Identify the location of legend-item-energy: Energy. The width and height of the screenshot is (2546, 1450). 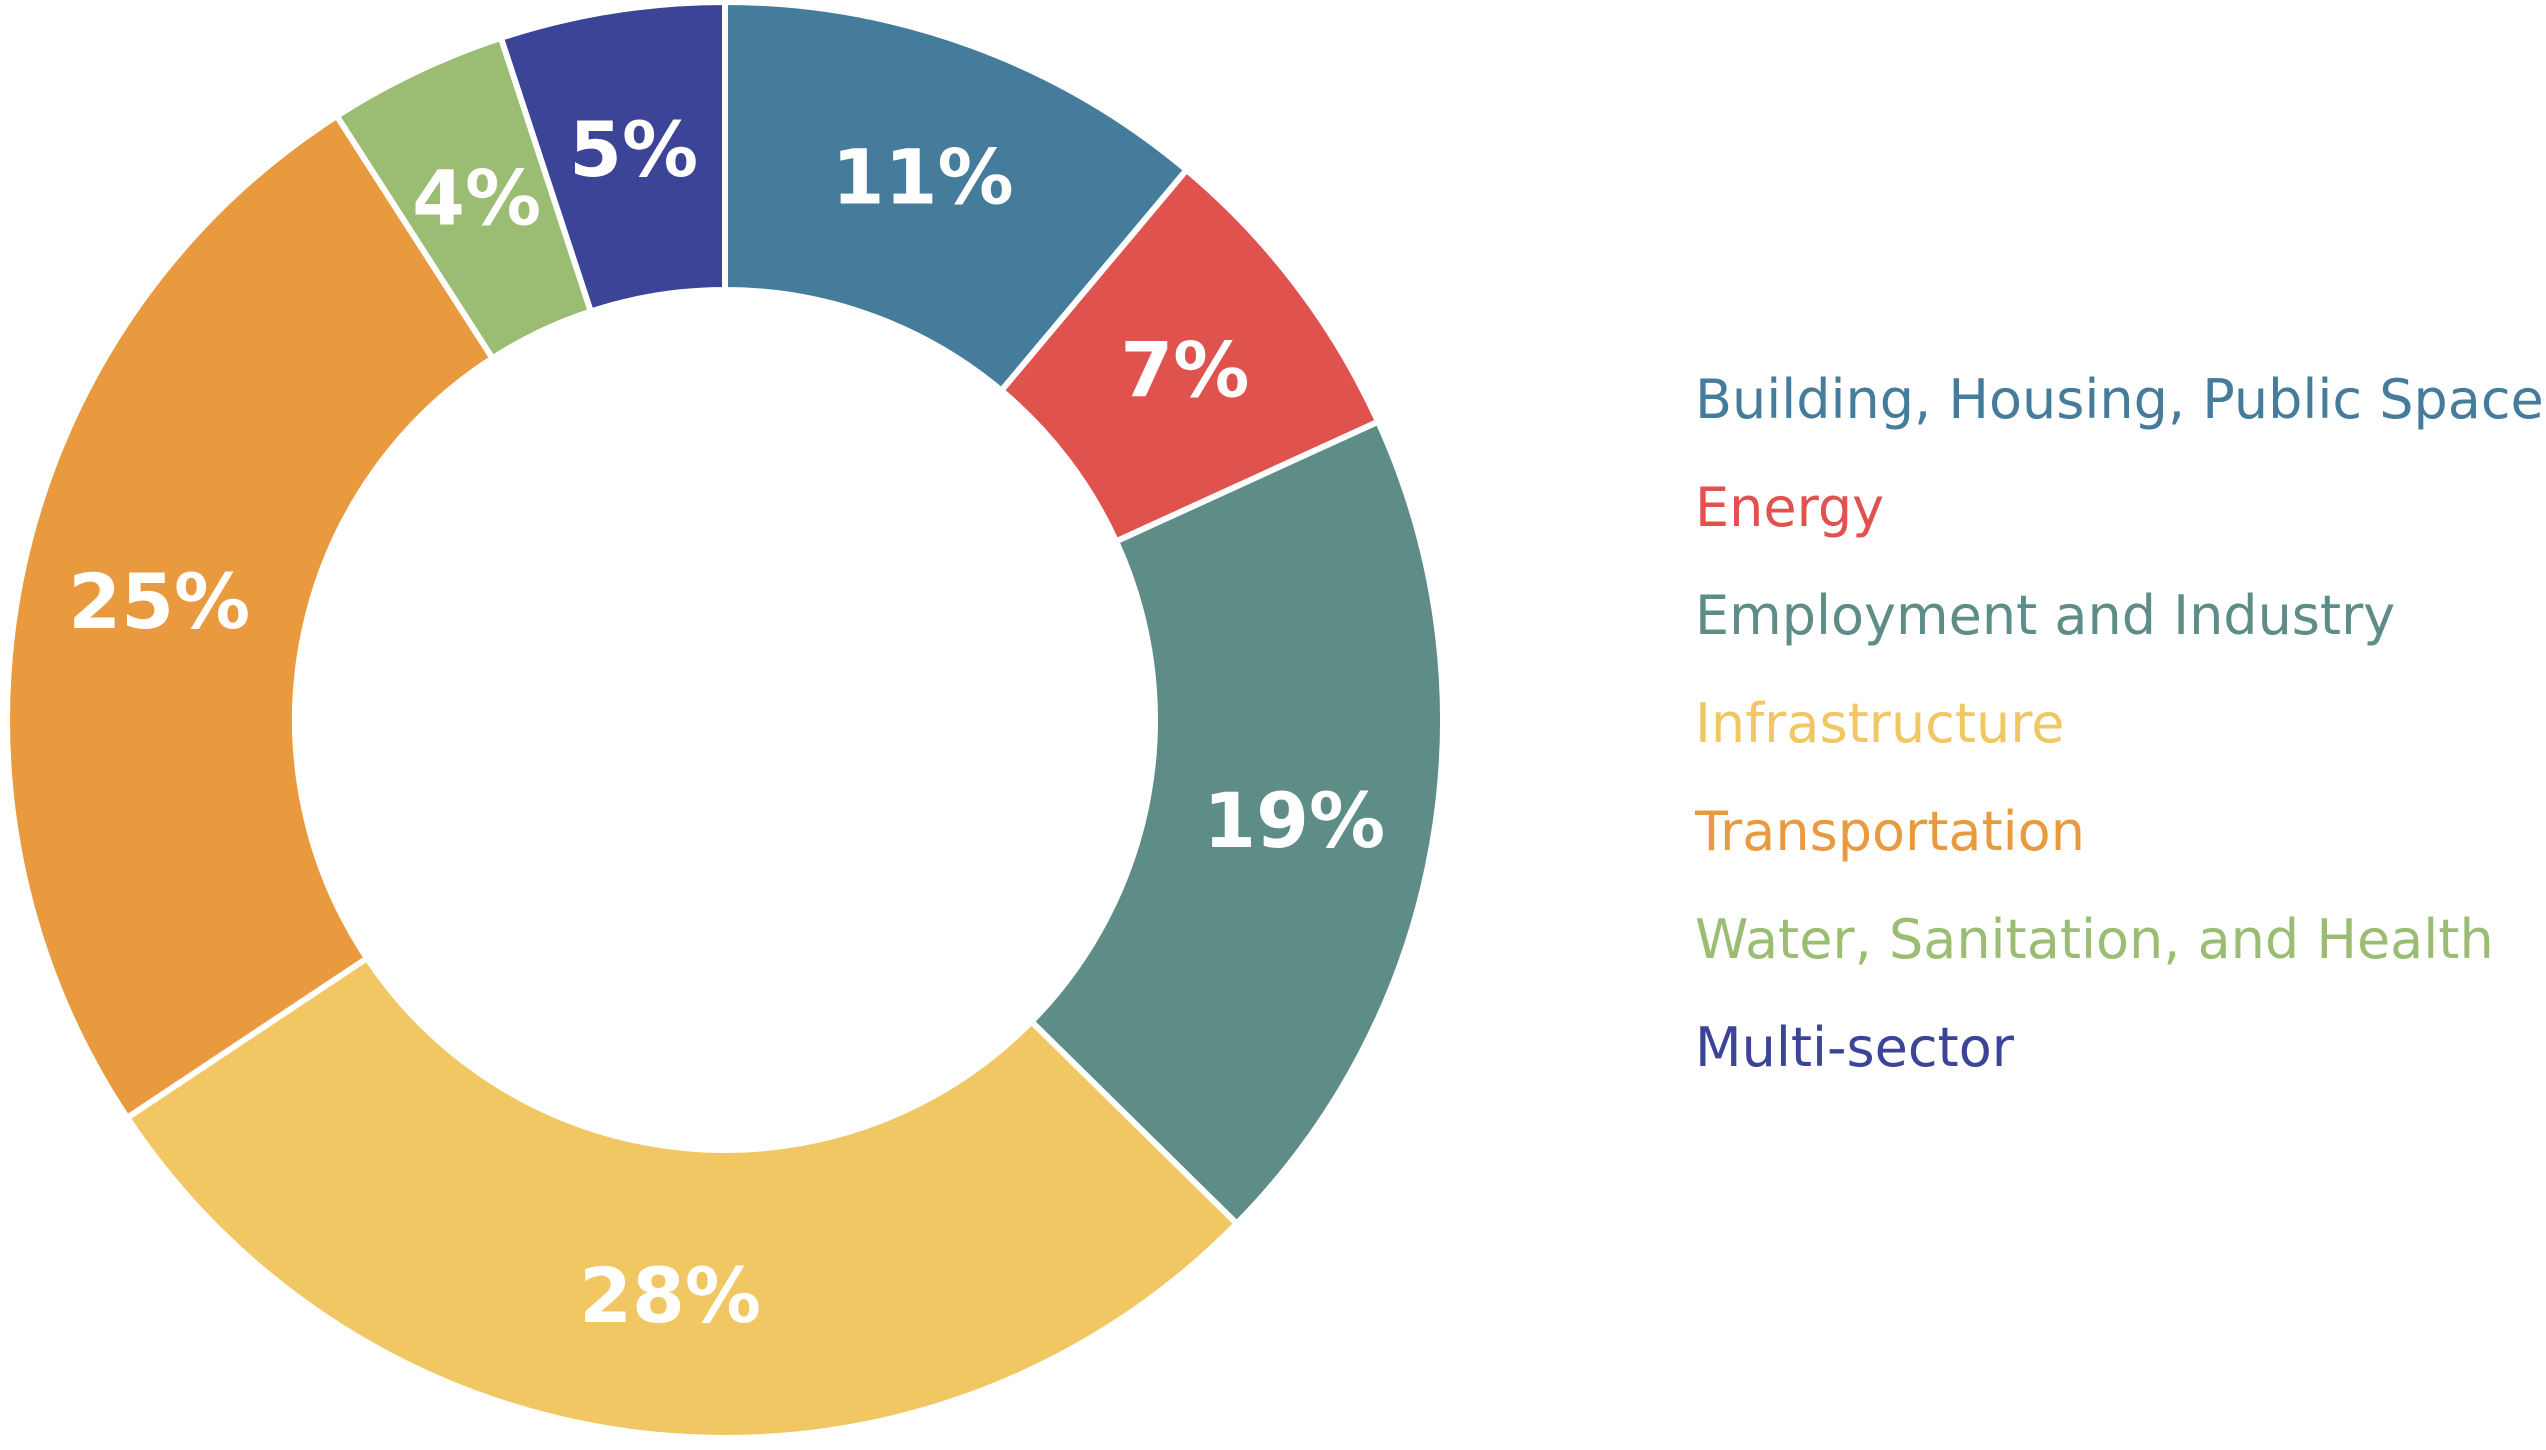
(1790, 507).